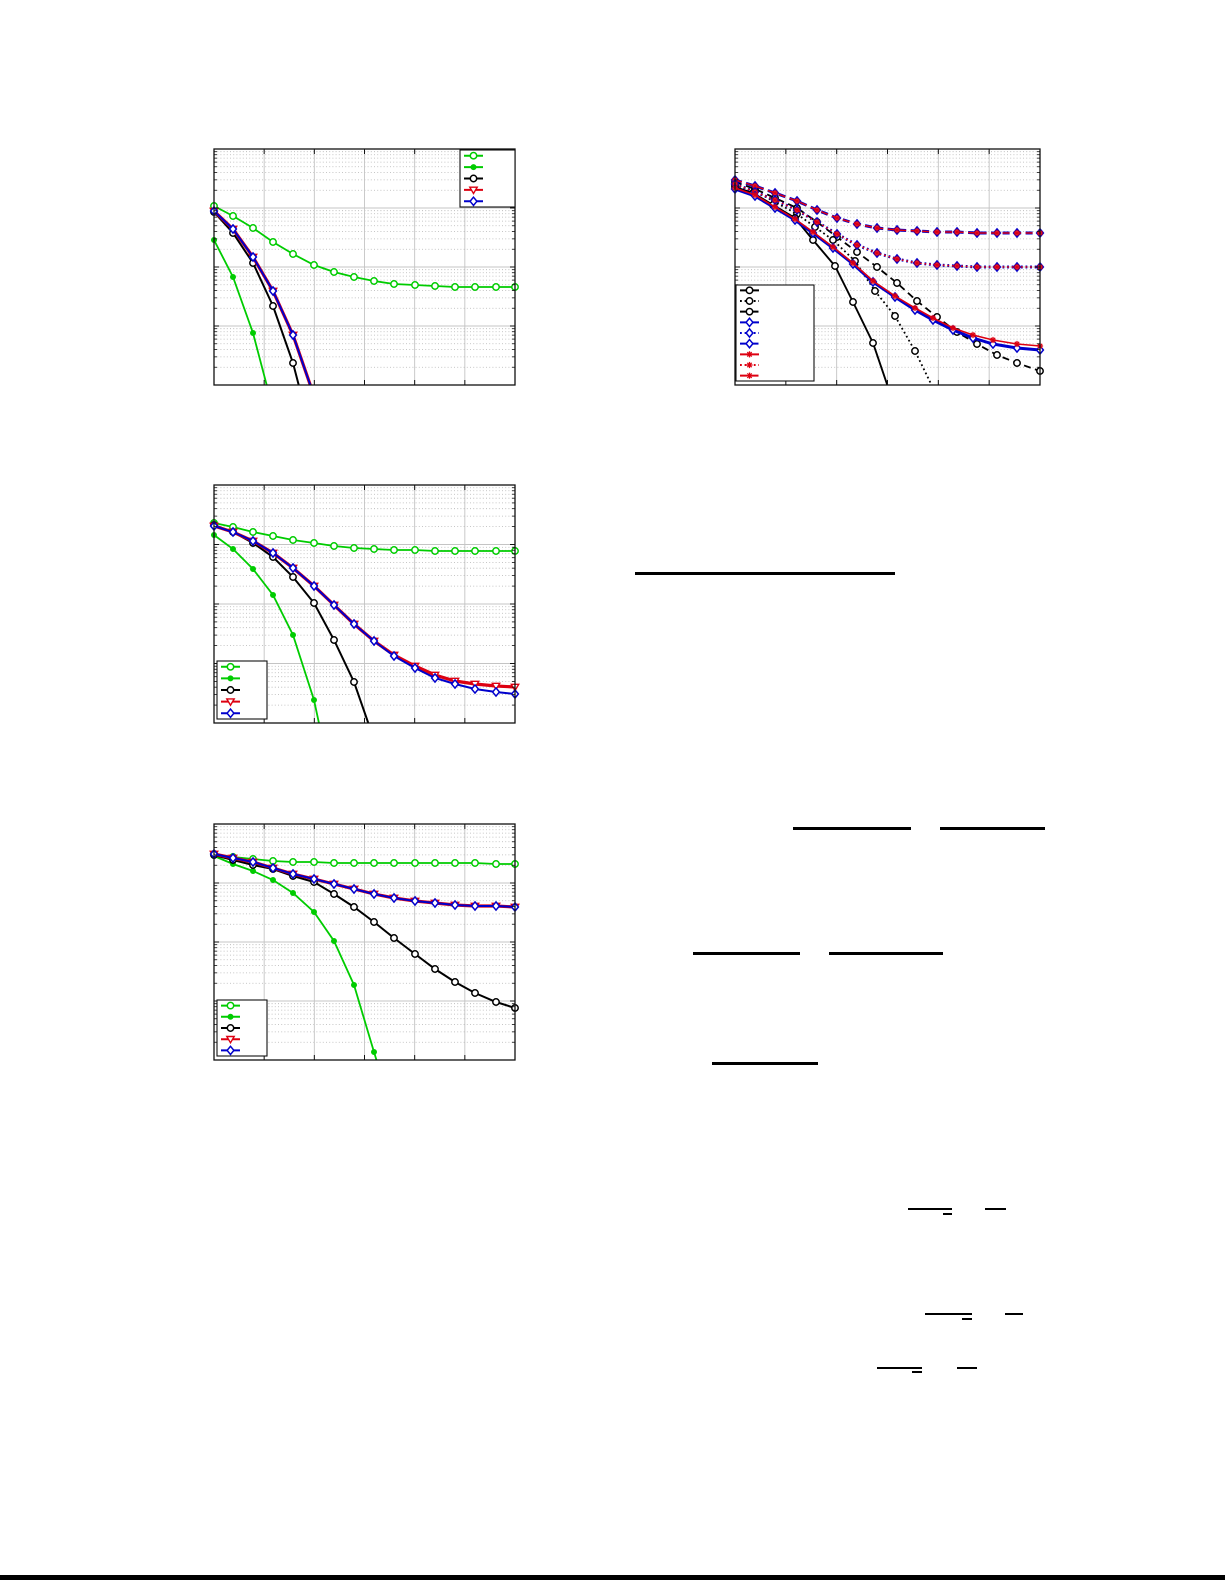 This screenshot has height=1585, width=1225. What do you see at coordinates (364, 942) in the screenshot?
I see `axes-frame` at bounding box center [364, 942].